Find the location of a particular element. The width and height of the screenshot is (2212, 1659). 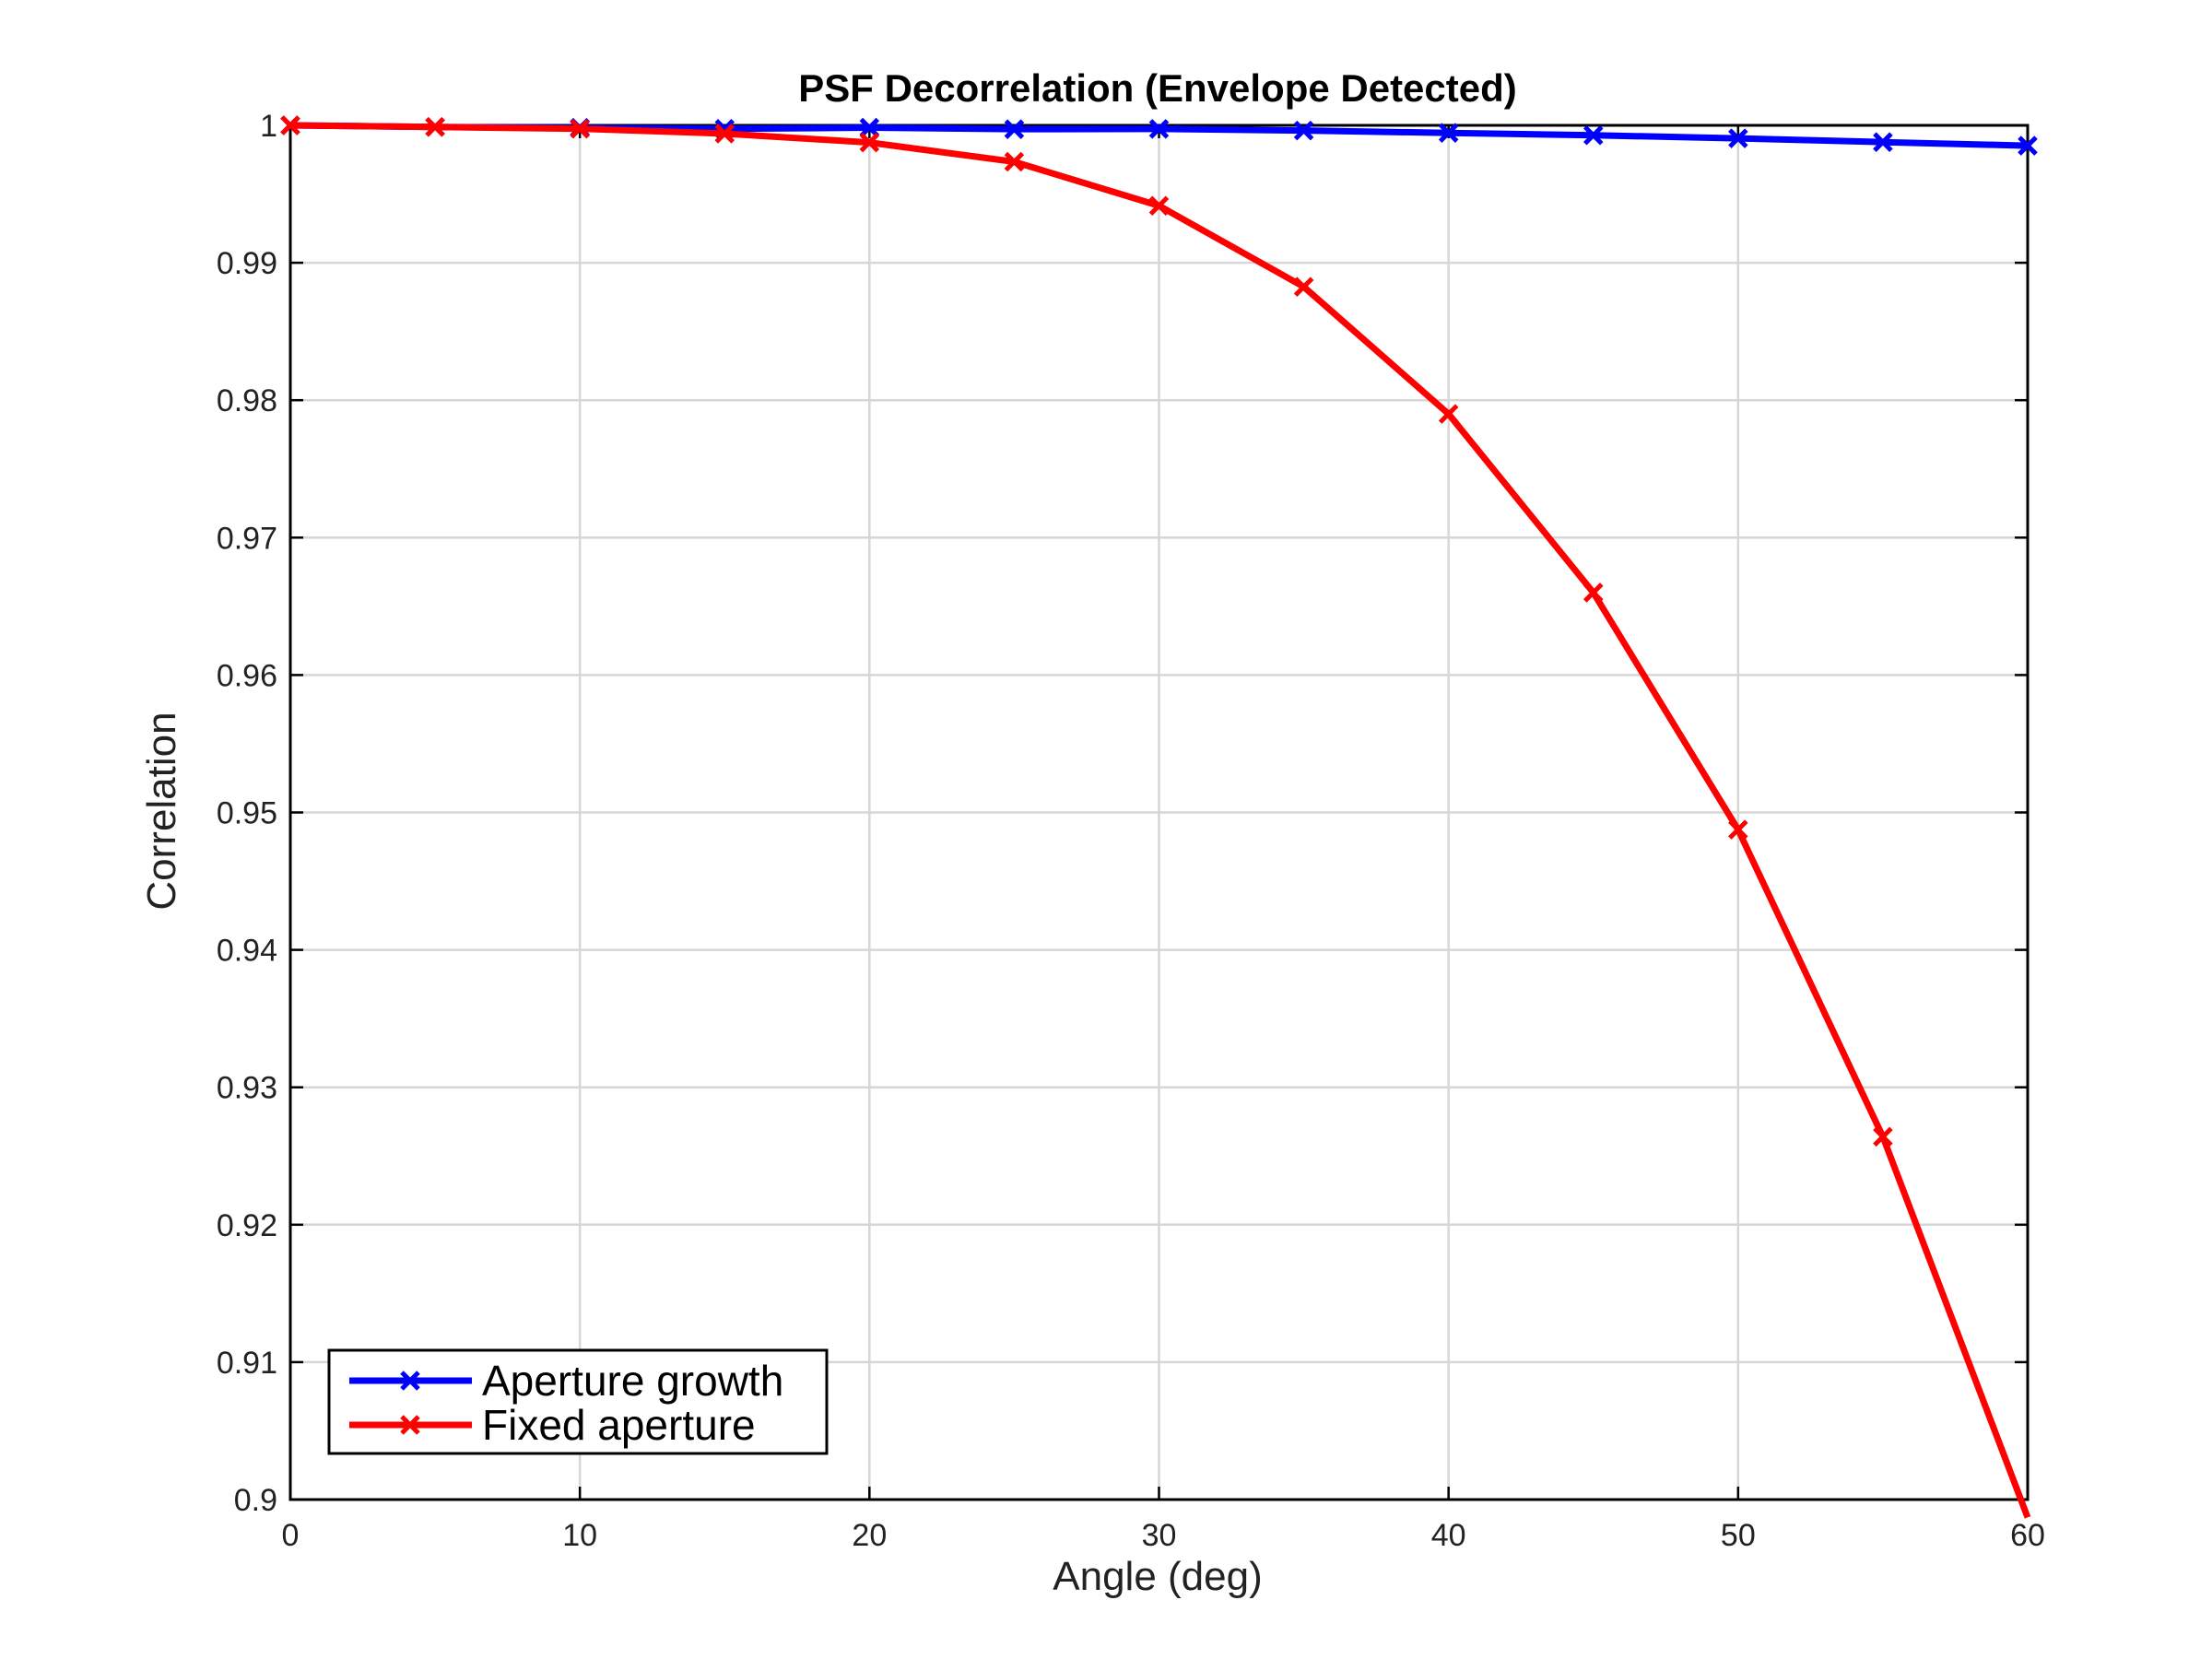

y-tick-label: 0.91 is located at coordinates (247, 1363).